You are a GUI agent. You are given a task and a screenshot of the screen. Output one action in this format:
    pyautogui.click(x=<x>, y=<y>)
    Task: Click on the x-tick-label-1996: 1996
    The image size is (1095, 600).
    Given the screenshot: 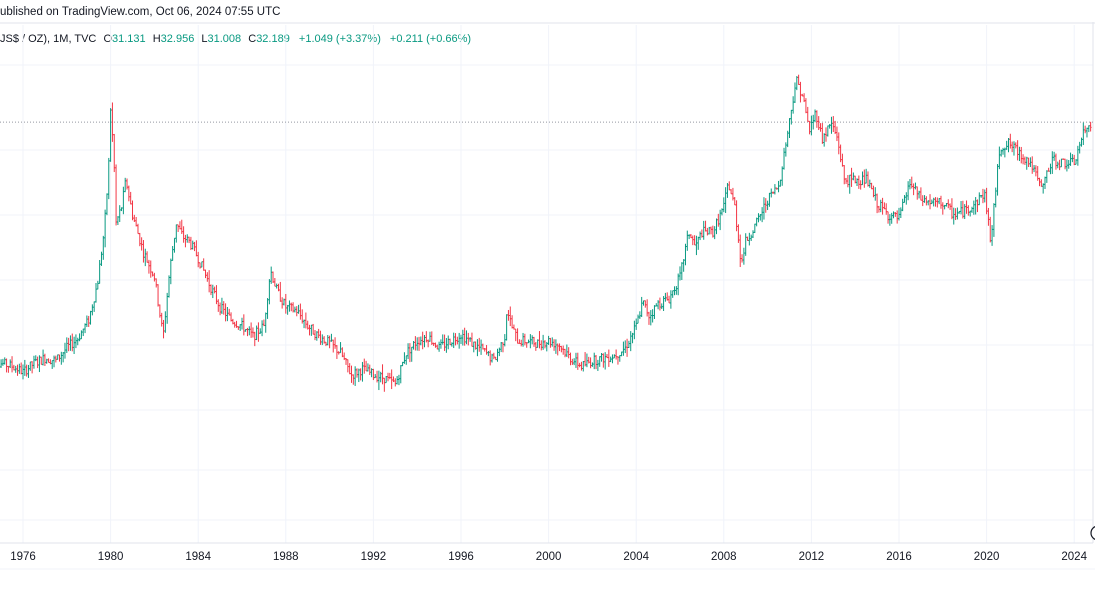 What is the action you would take?
    pyautogui.click(x=461, y=557)
    